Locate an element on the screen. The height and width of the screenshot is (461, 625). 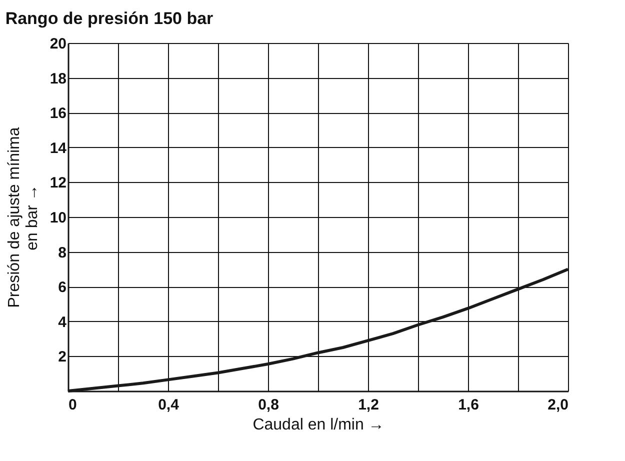
x-tick-label: 1,2 is located at coordinates (368, 405).